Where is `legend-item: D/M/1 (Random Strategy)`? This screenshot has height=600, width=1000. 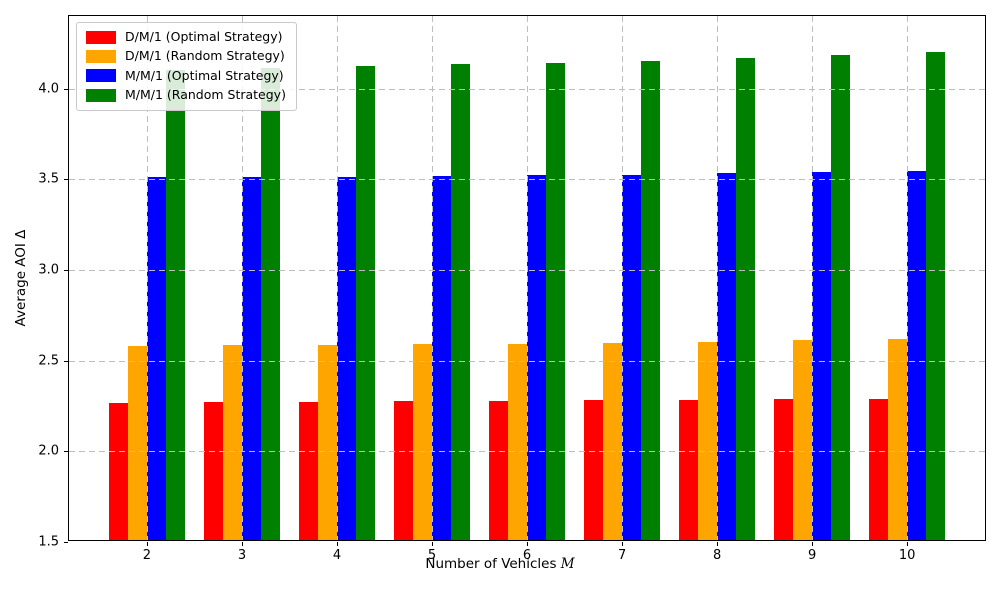
legend-item: D/M/1 (Random Strategy) is located at coordinates (186, 56).